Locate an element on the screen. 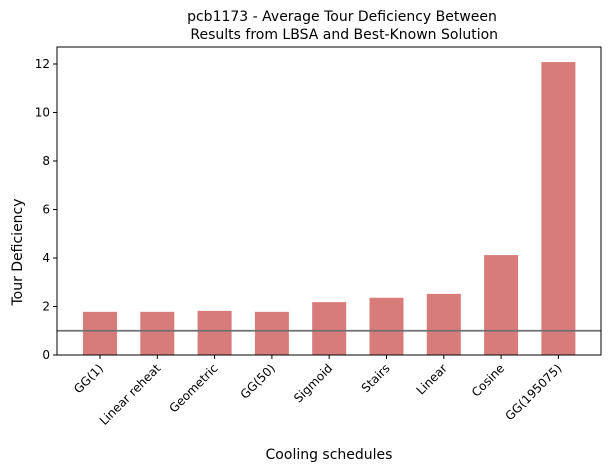  y-tick-label-6: 12 is located at coordinates (42, 64).